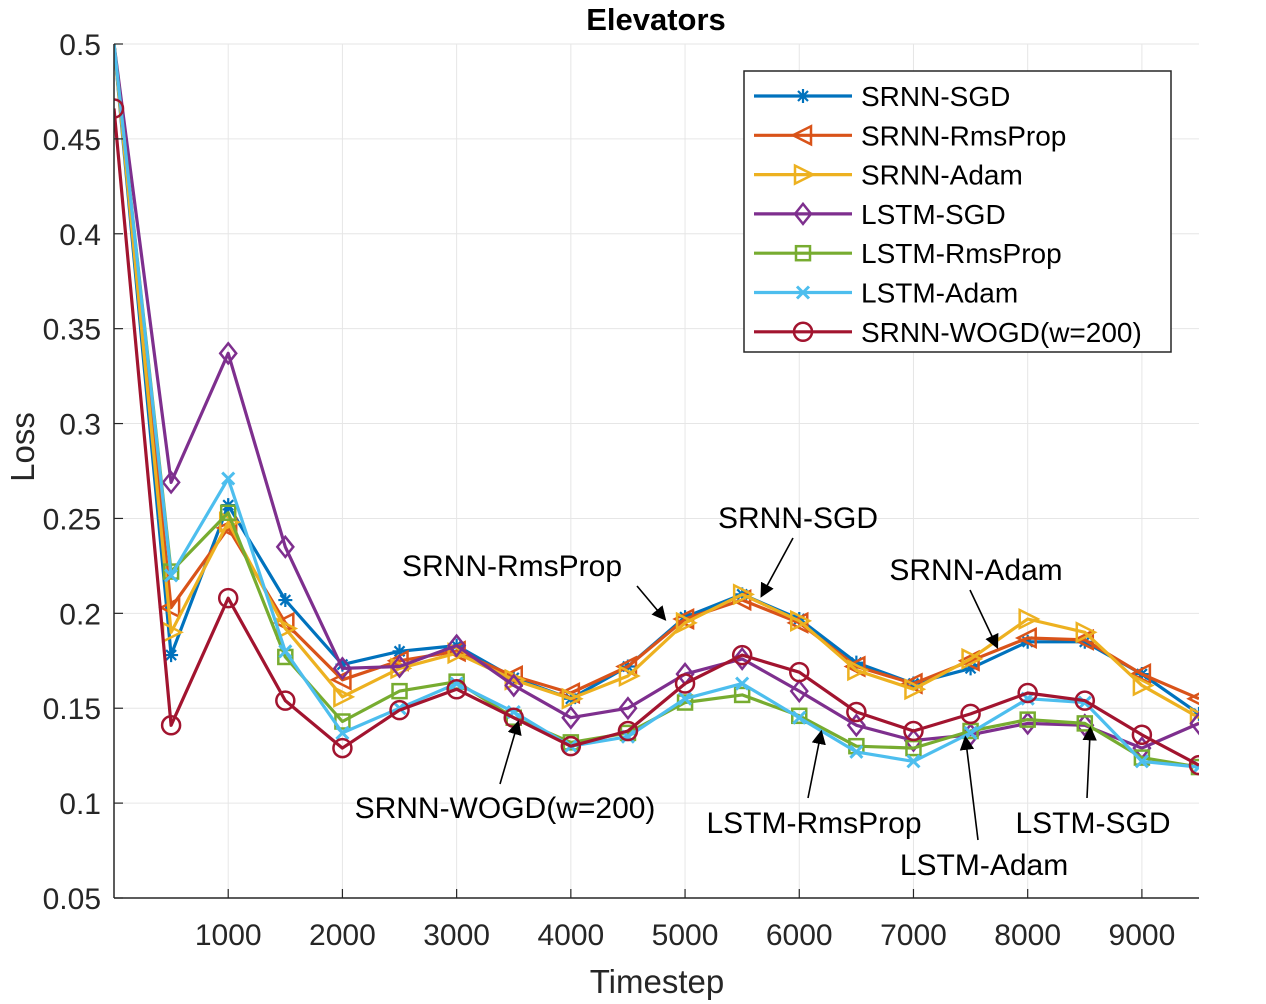 This screenshot has height=1004, width=1266. Describe the element at coordinates (935, 96) in the screenshot. I see `legend-label: SRNN-SGD` at that location.